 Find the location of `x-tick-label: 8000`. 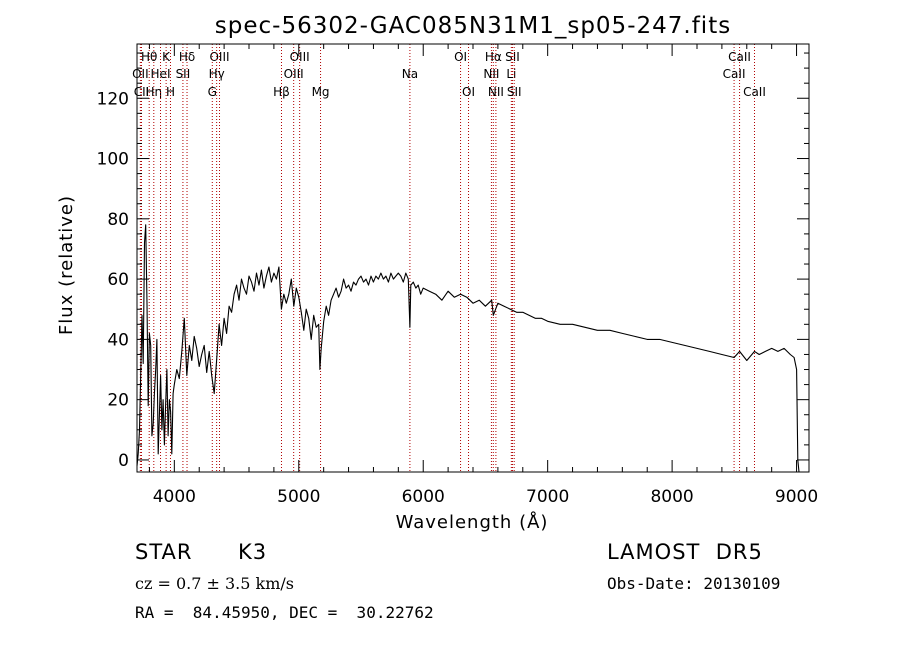

x-tick-label: 8000 is located at coordinates (671, 497).